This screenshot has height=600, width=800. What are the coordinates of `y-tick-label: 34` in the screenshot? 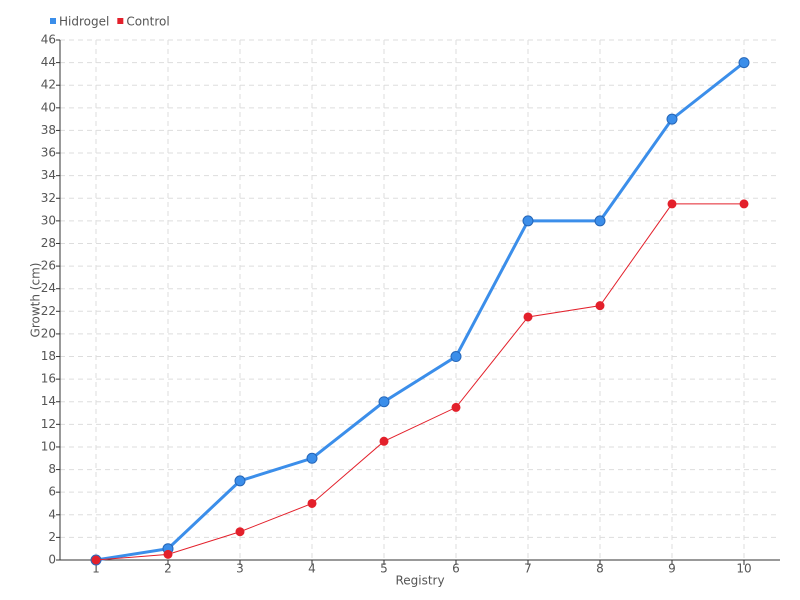 It's located at (48, 175).